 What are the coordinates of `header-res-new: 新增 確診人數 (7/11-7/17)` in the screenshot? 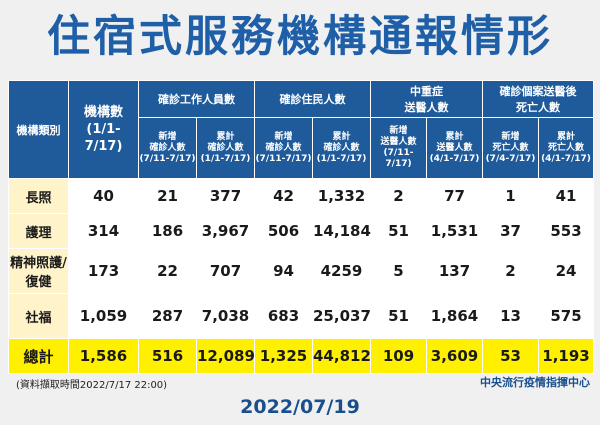 It's located at (283, 148).